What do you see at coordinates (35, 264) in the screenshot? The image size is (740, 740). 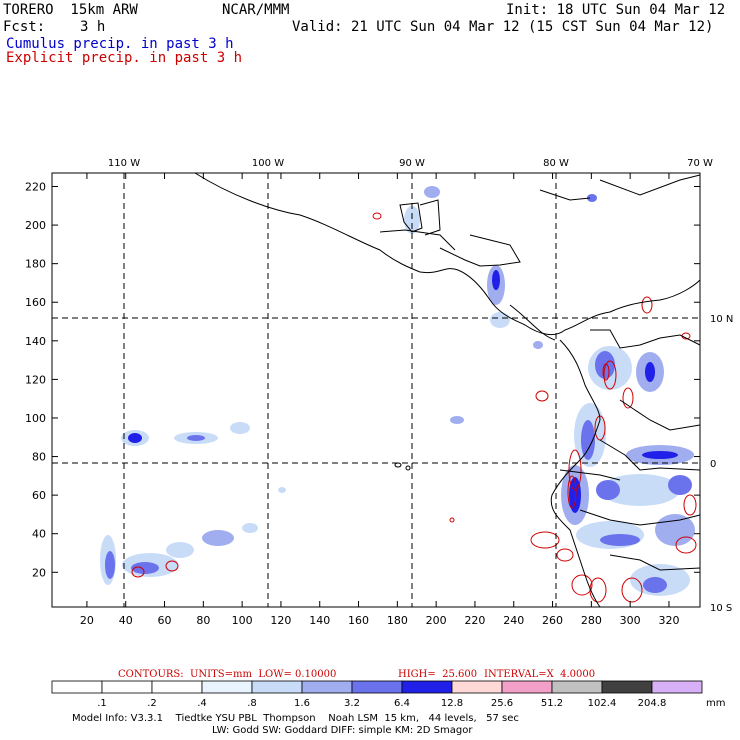 I see `y-tick-label: 180` at bounding box center [35, 264].